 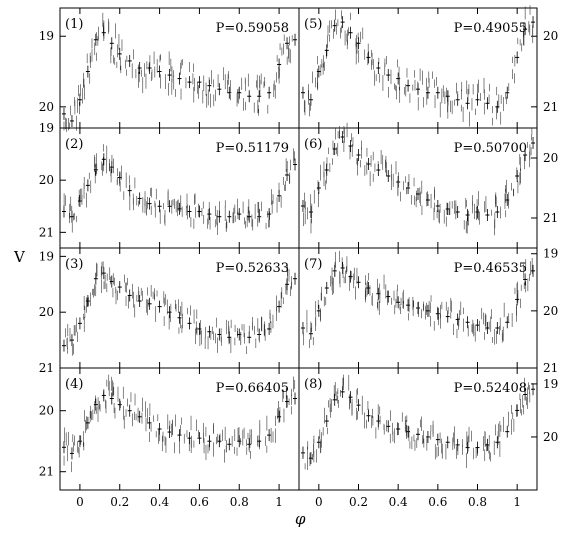 I want to click on period-label: P=0.59058, so click(x=252, y=28).